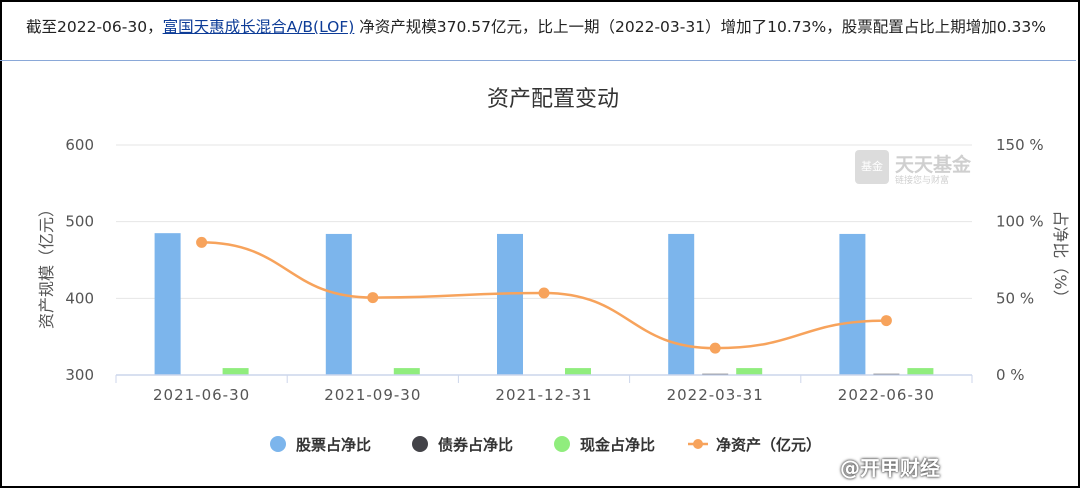 The width and height of the screenshot is (1080, 488). I want to click on left-axis: 600 500 400 300, so click(79, 260).